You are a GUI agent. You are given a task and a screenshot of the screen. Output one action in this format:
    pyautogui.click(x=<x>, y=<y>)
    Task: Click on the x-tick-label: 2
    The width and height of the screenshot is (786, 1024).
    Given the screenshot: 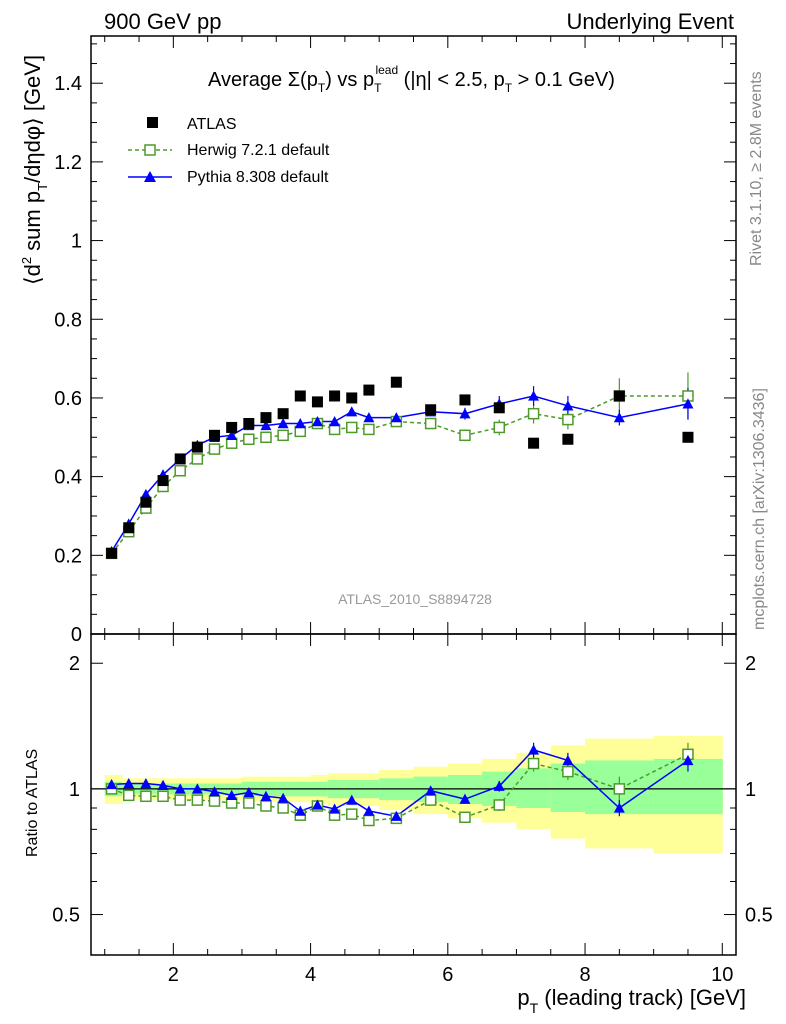 What is the action you would take?
    pyautogui.click(x=173, y=975)
    